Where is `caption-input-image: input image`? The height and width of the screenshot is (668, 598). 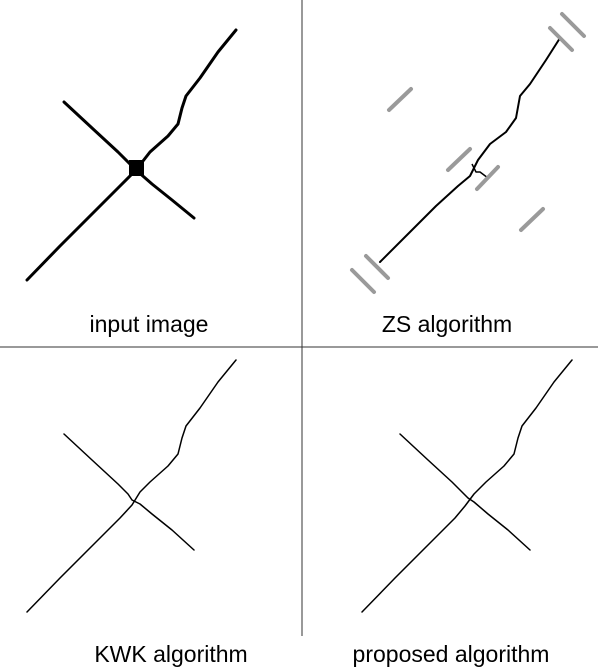 caption-input-image: input image is located at coordinates (149, 324).